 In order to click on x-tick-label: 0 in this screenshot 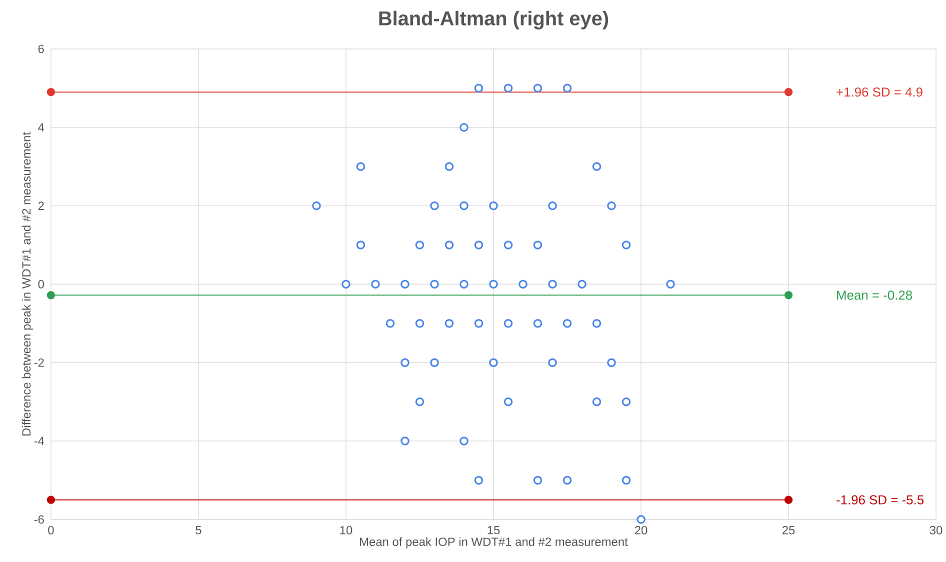, I will do `click(51, 530)`.